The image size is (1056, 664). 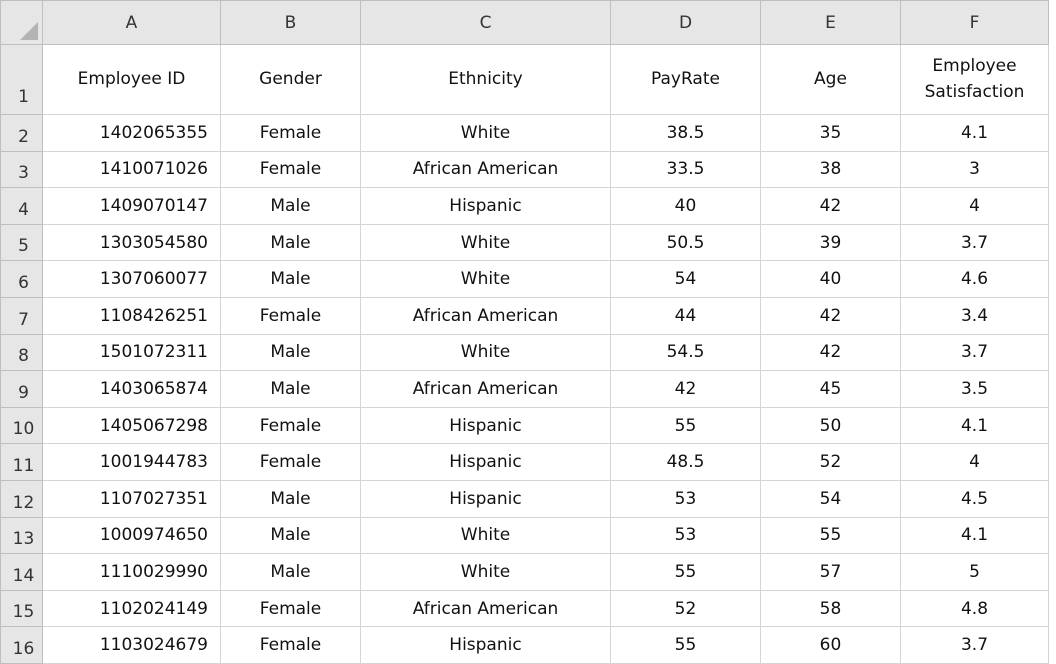 What do you see at coordinates (974, 462) in the screenshot?
I see `cell: 4` at bounding box center [974, 462].